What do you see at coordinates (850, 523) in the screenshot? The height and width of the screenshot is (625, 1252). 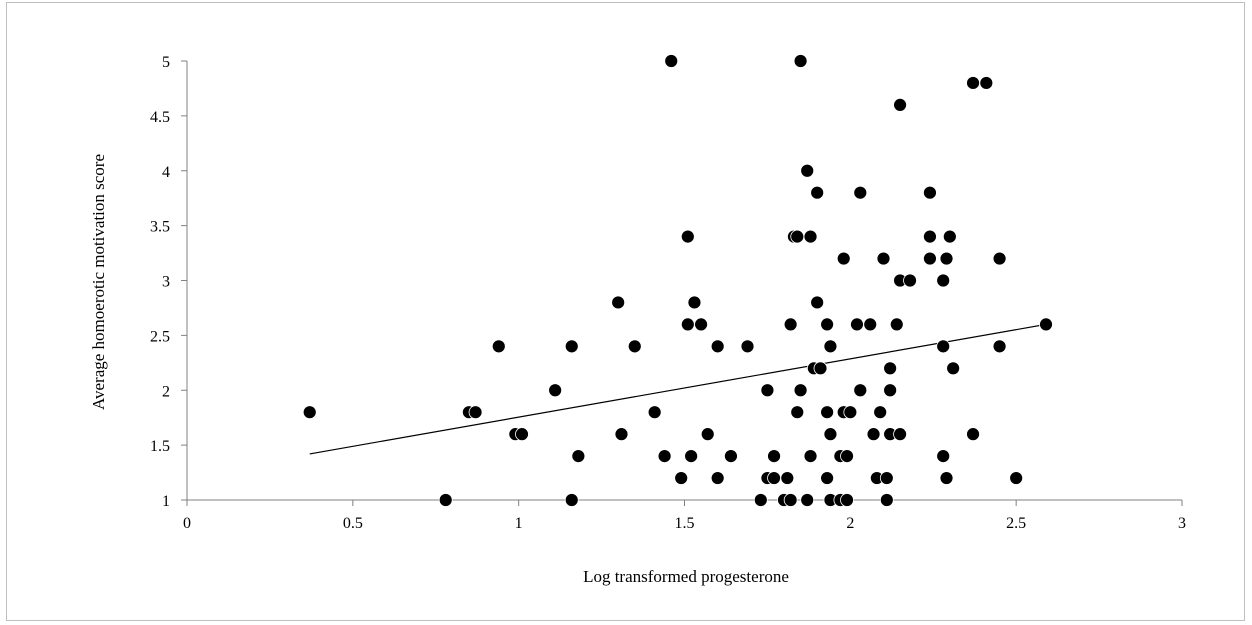 I see `x-tick-label: 2` at bounding box center [850, 523].